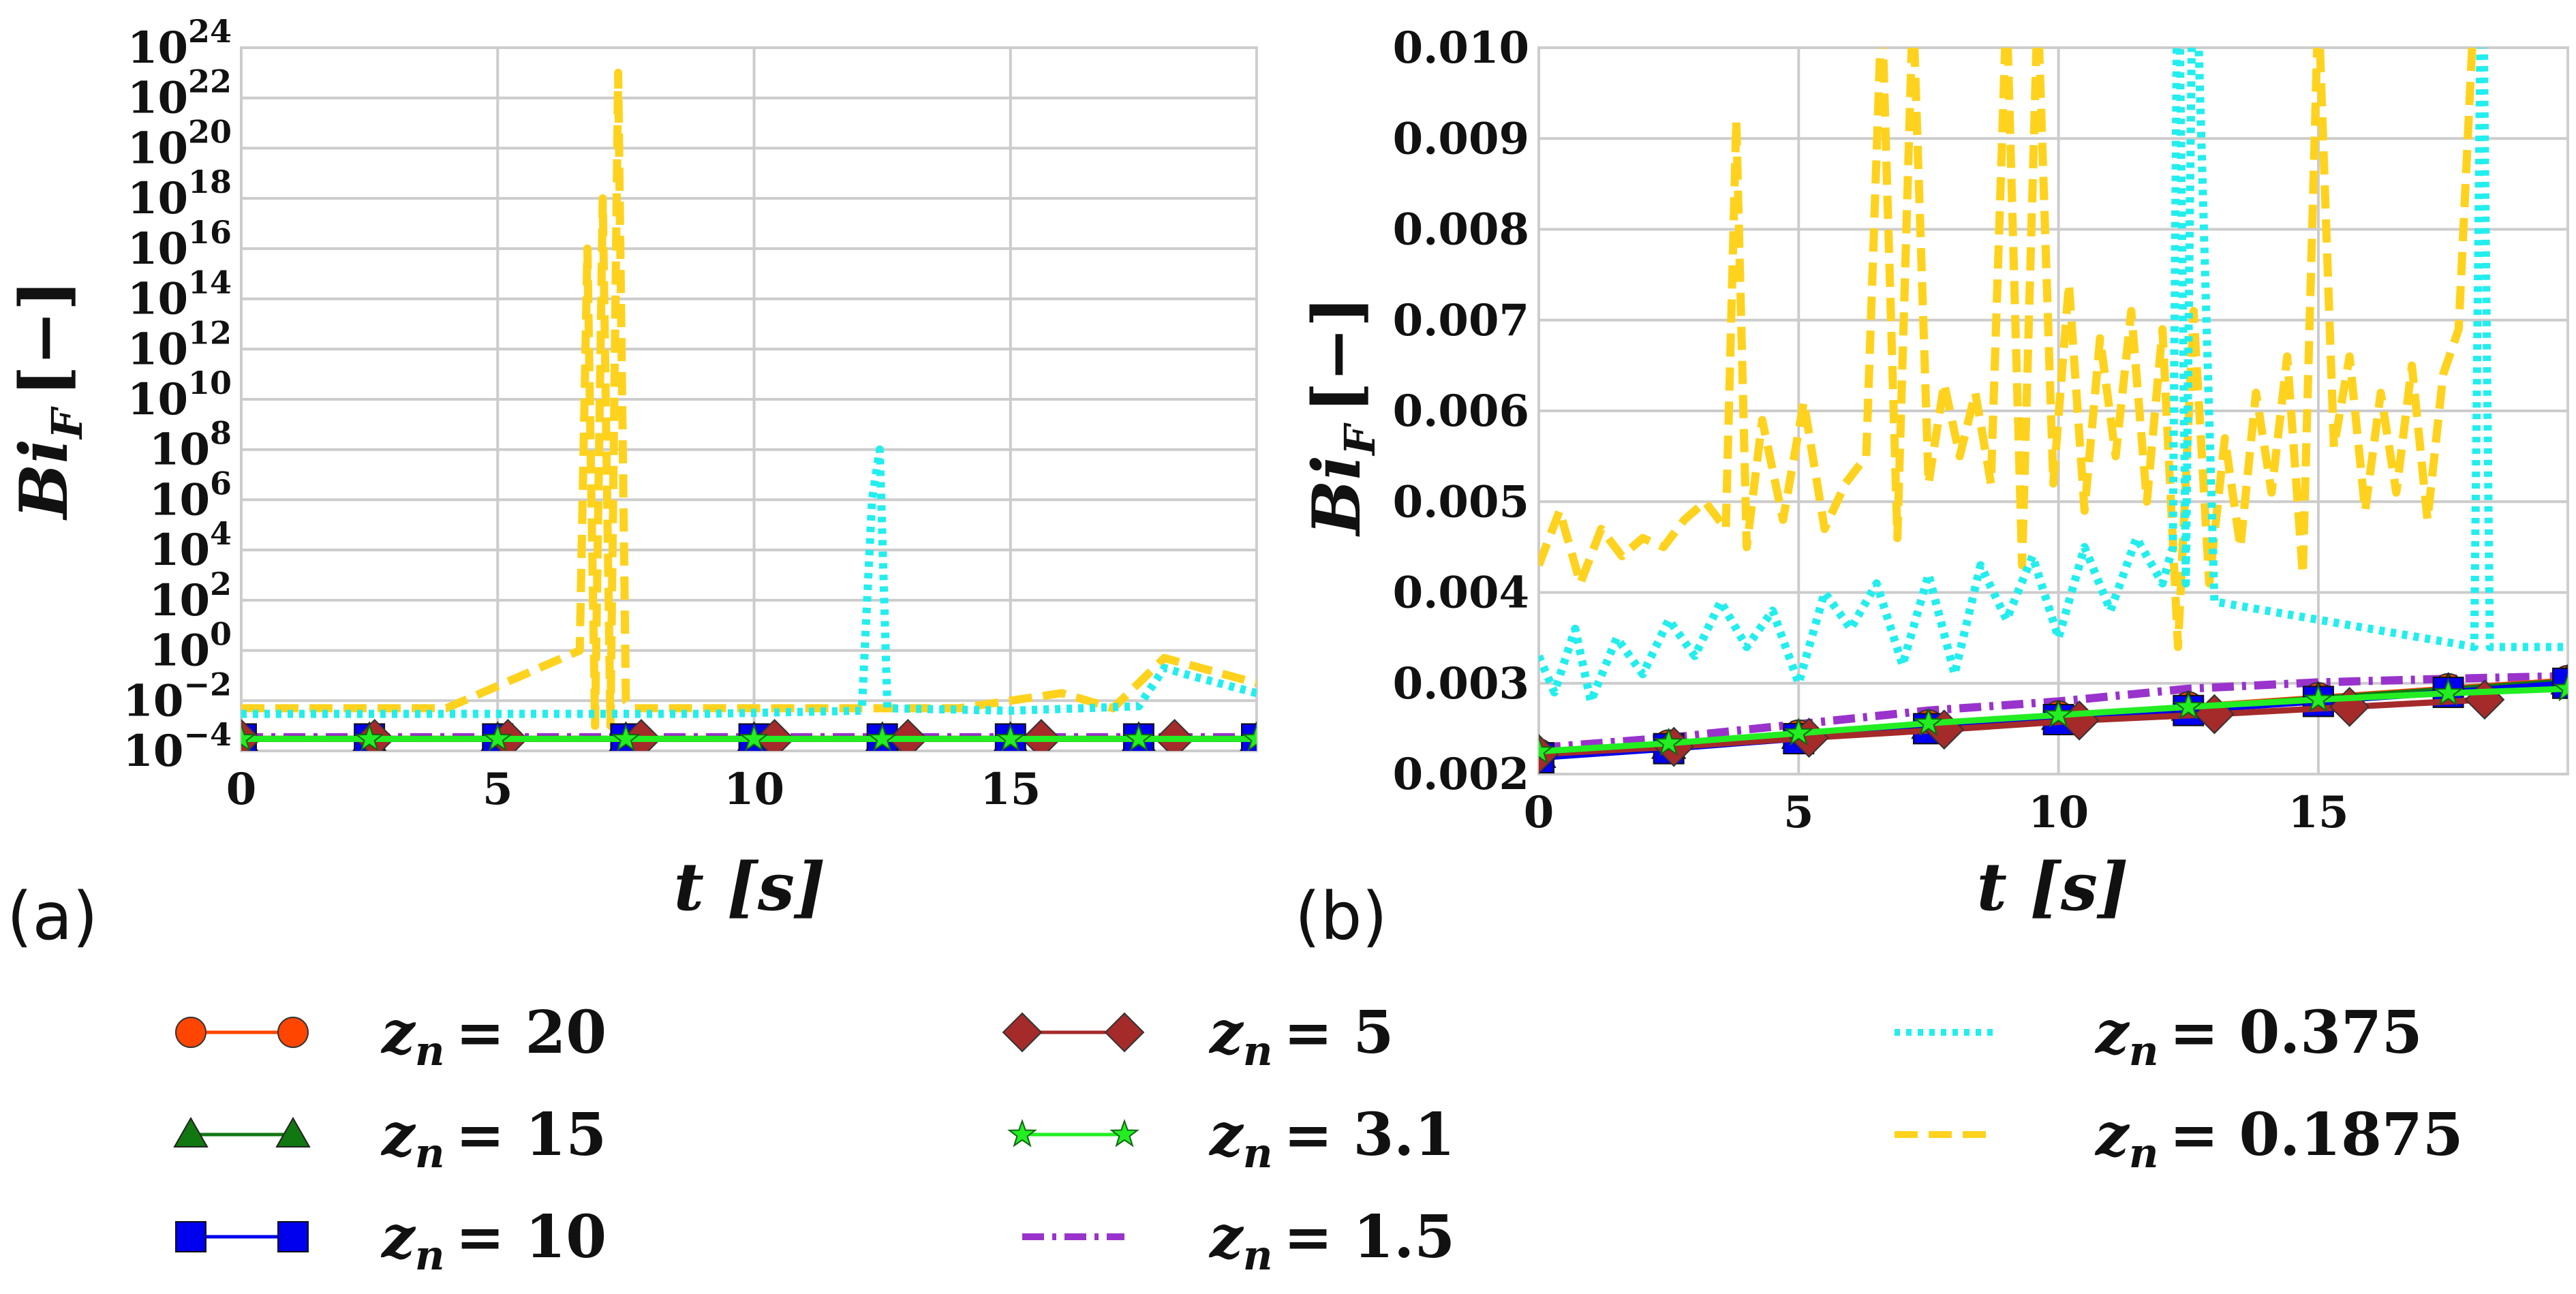 This screenshot has width=2576, height=1294. I want to click on x-tick-label-a: 5, so click(497, 789).